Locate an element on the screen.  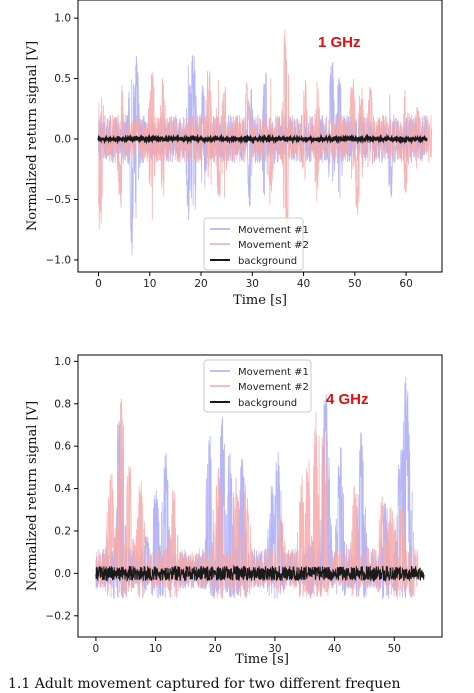
y-tick-label: −0.5 is located at coordinates (59, 200).